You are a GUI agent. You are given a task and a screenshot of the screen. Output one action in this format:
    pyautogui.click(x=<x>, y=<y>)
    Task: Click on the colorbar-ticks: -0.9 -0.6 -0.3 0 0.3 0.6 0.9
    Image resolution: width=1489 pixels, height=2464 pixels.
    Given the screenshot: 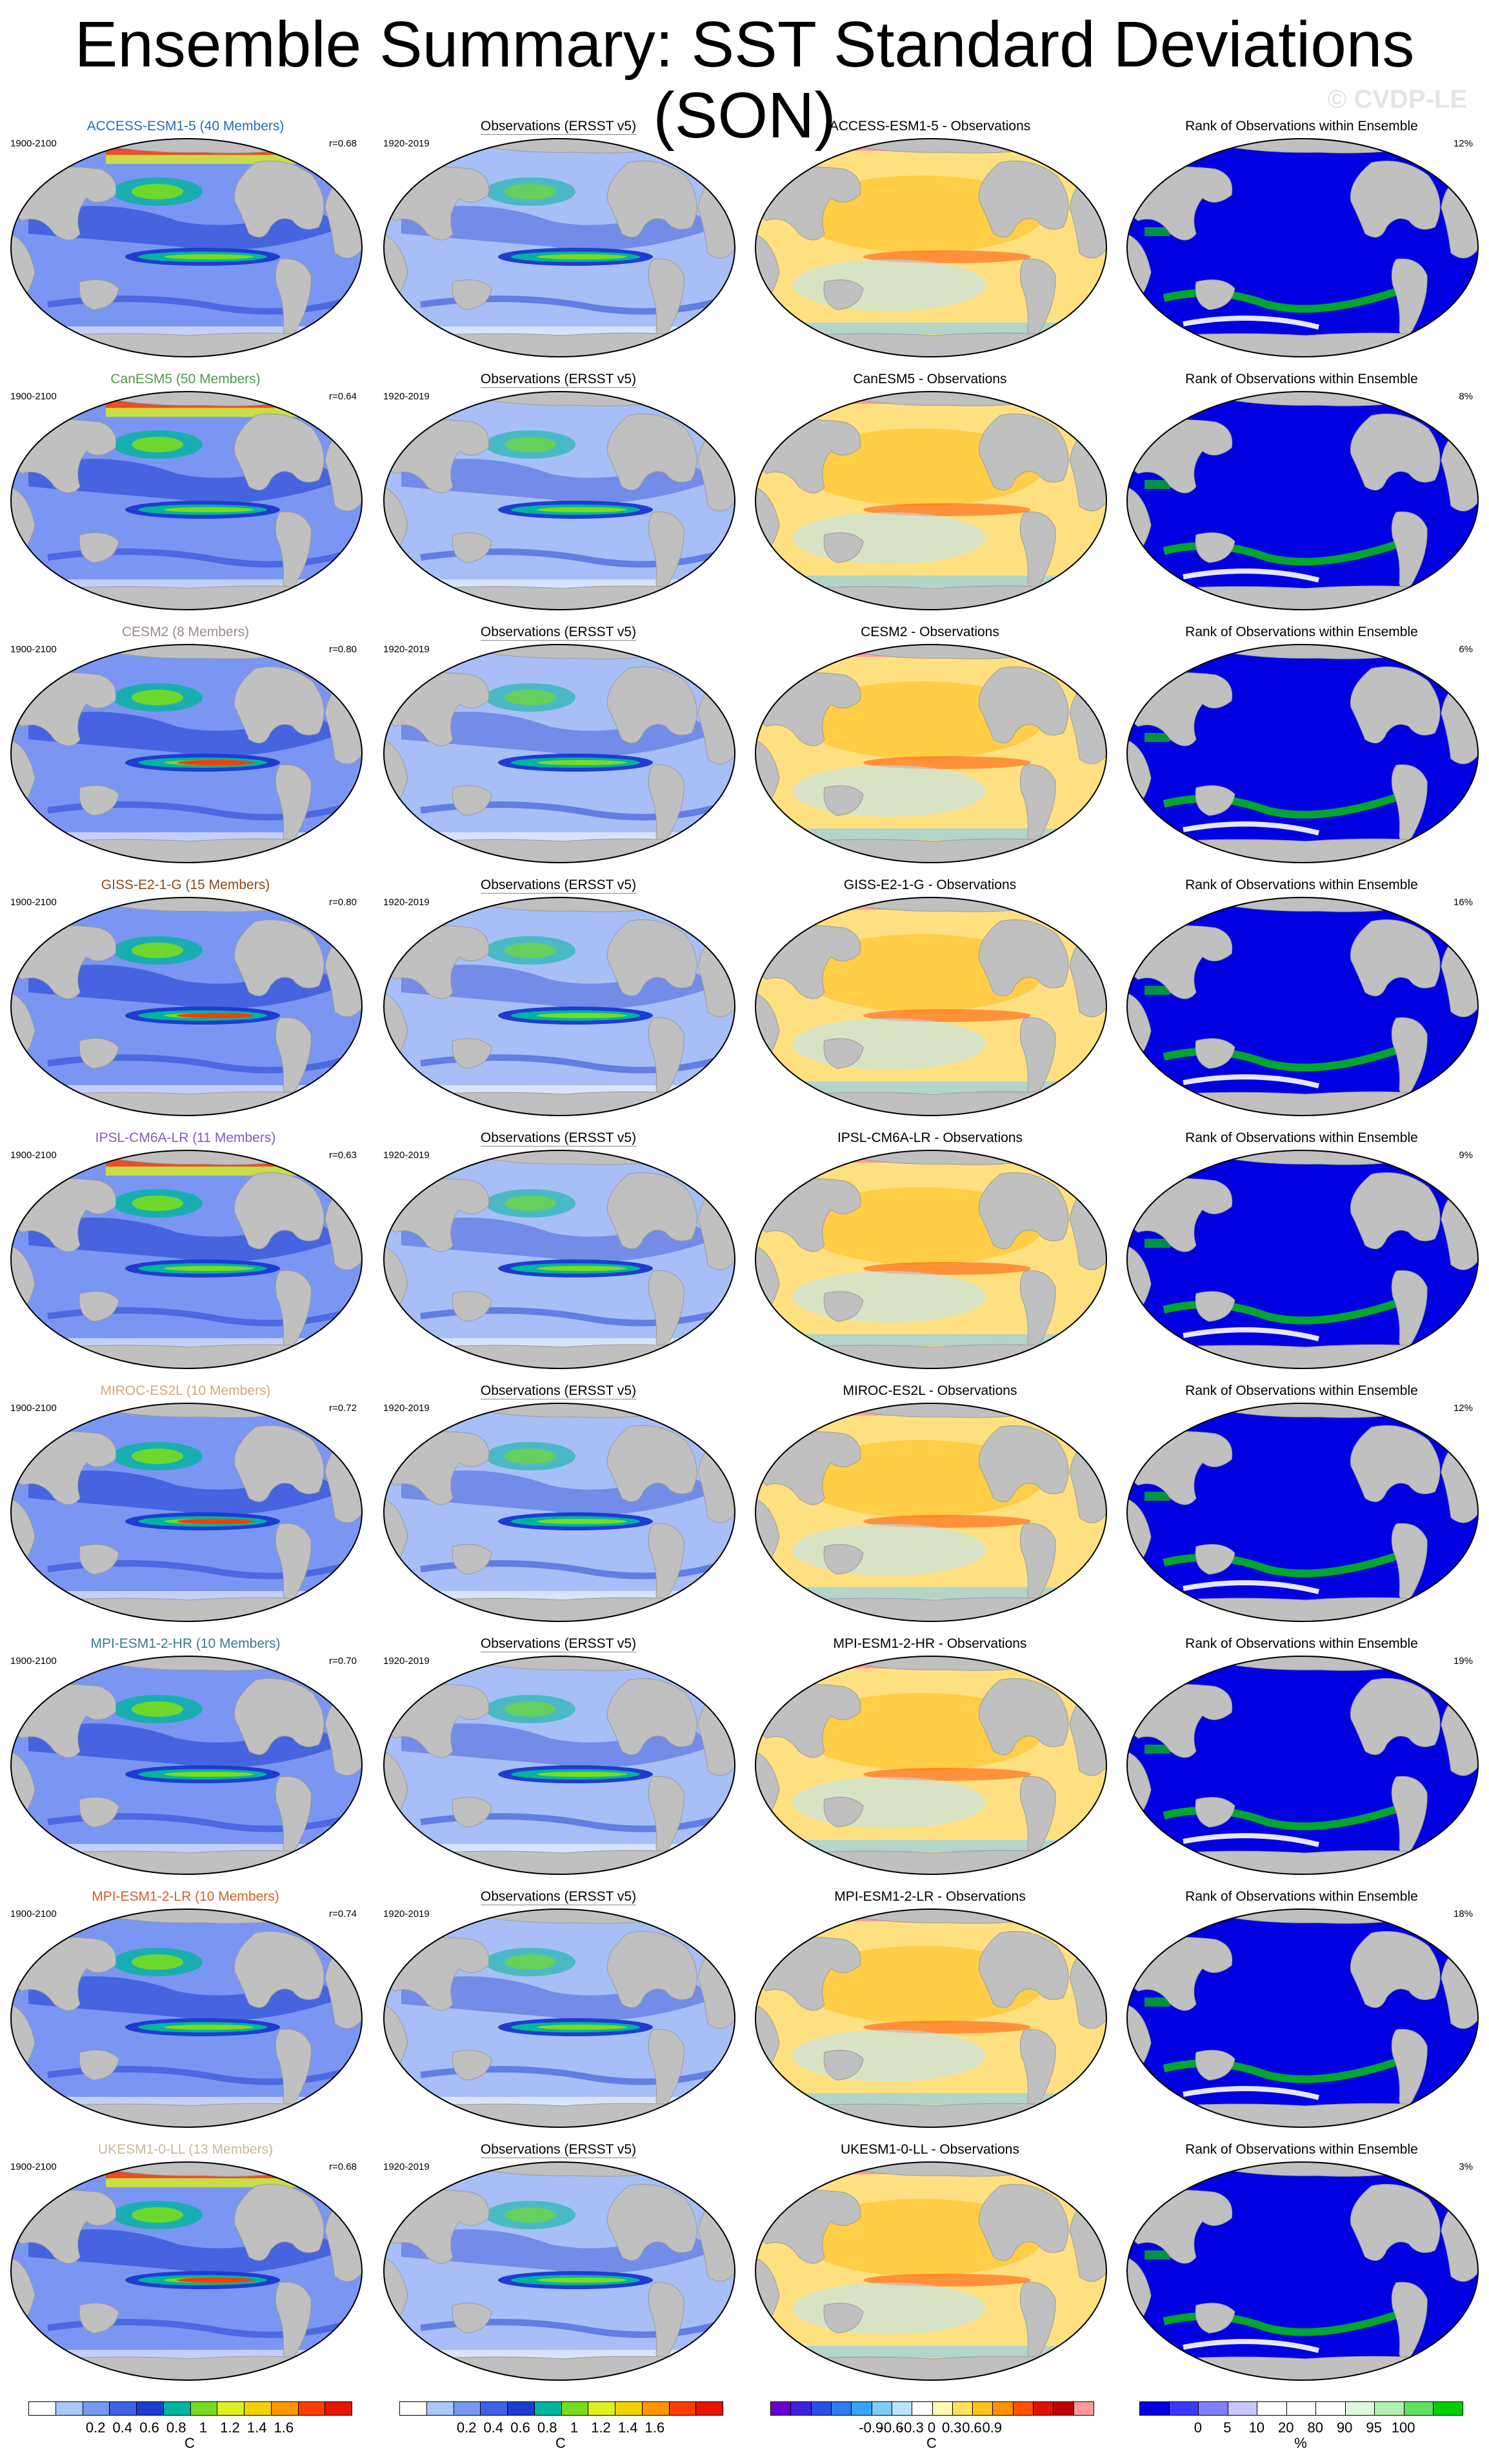 What is the action you would take?
    pyautogui.click(x=931, y=2427)
    